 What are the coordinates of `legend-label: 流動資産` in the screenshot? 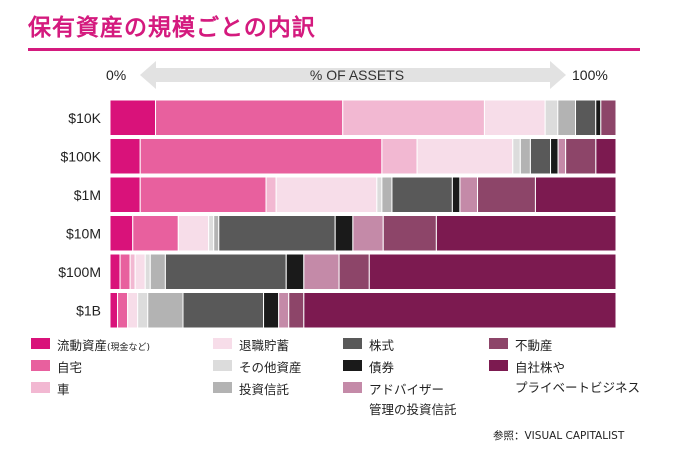 It's located at (82, 345).